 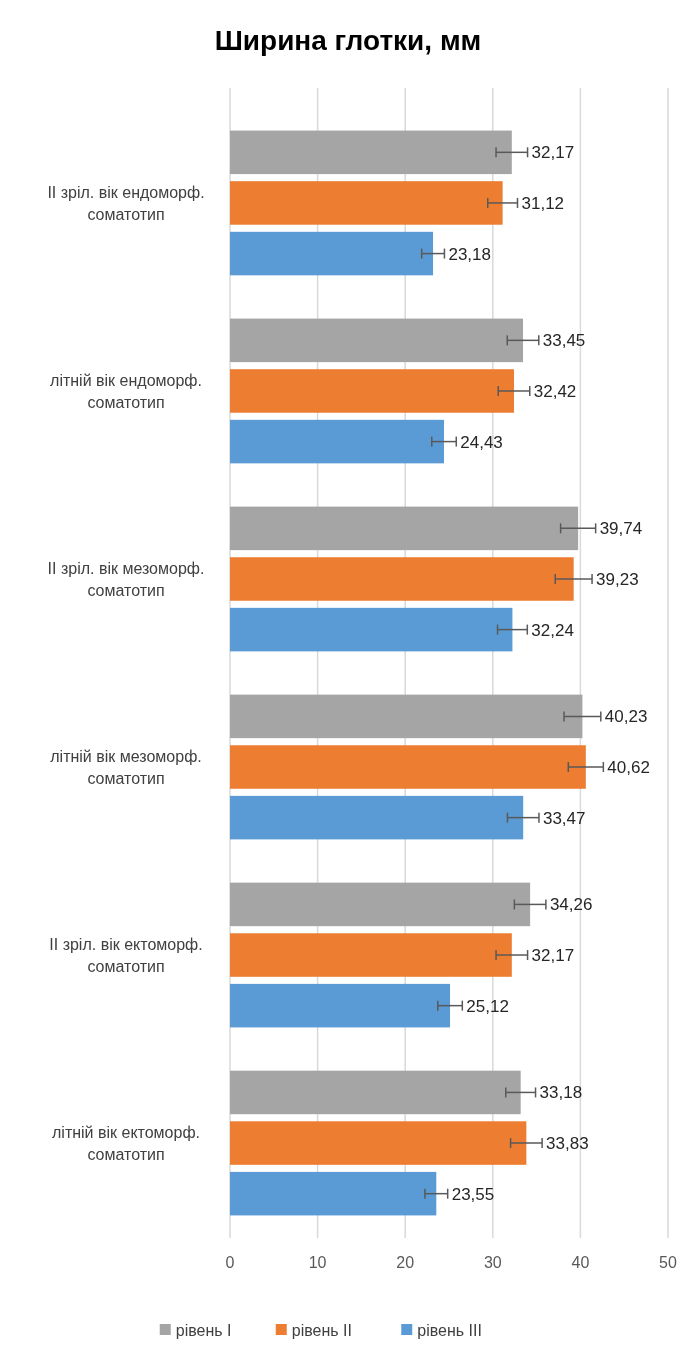 What do you see at coordinates (317, 1262) in the screenshot?
I see `x-tick-label: 10` at bounding box center [317, 1262].